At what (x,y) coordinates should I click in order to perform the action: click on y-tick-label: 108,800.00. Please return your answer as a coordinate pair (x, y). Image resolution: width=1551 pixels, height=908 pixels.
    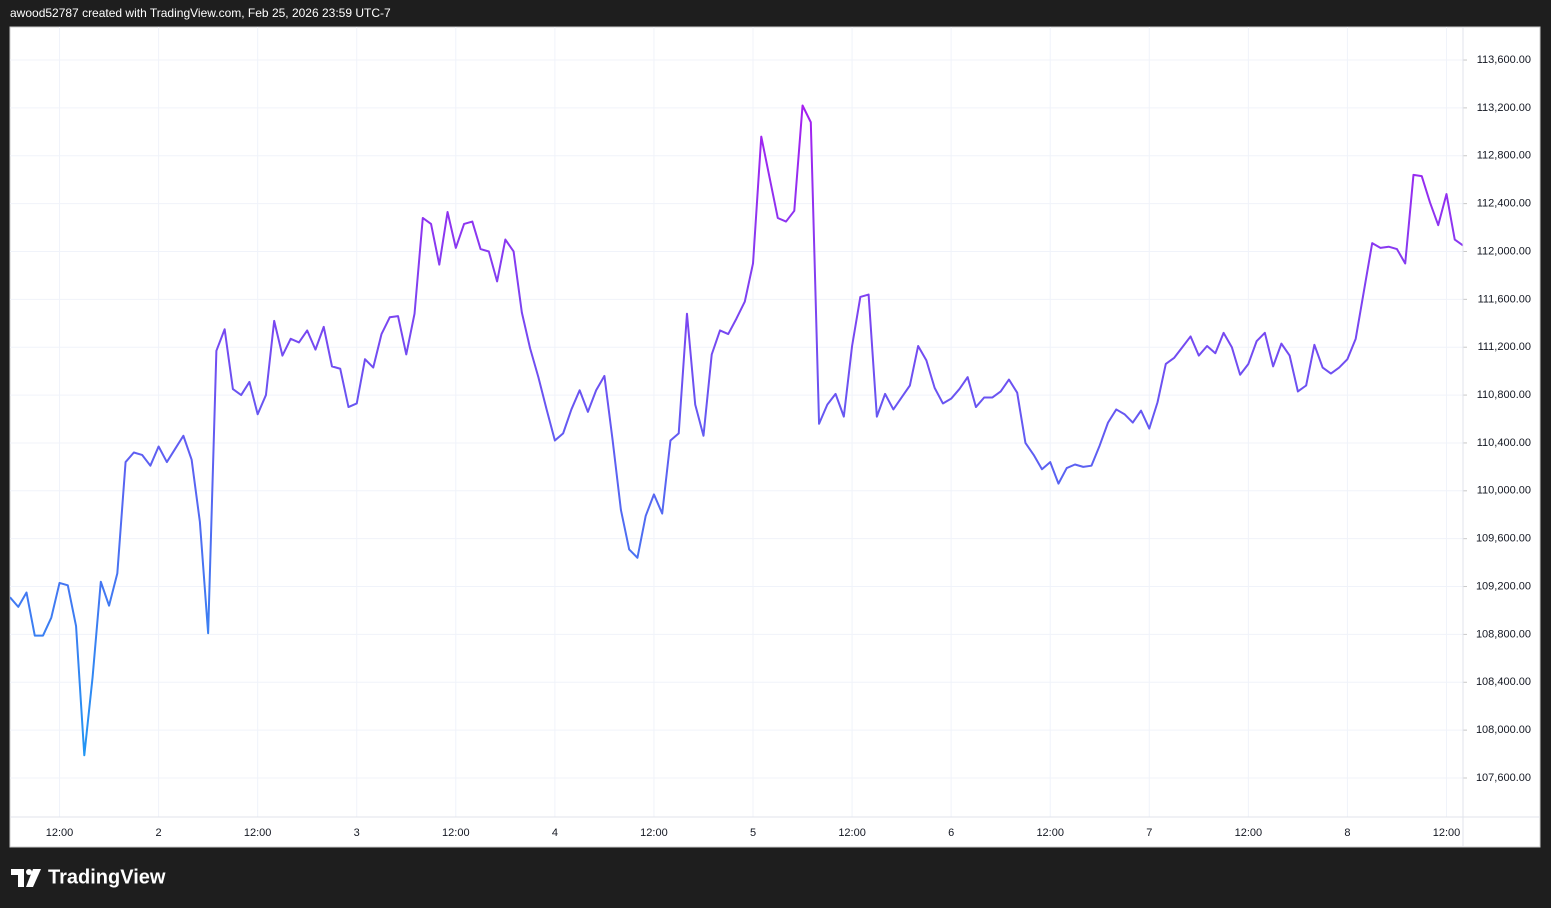
    Looking at the image, I should click on (1503, 634).